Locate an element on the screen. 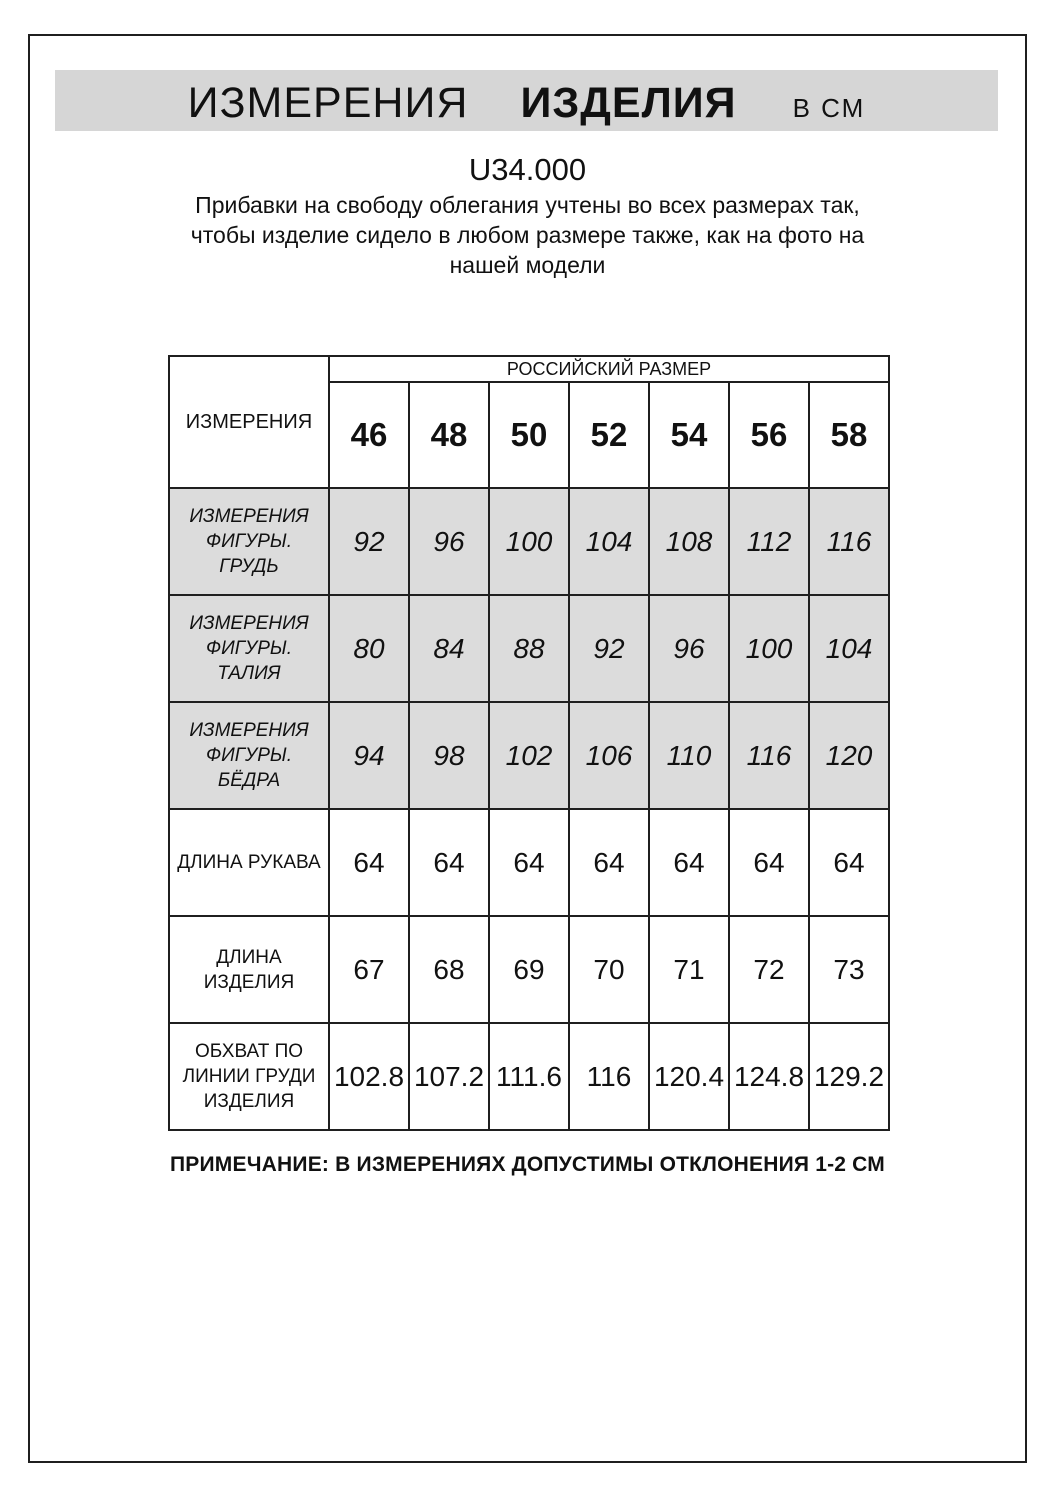  group-header-row: ИЗМЕРЕНИЯ РОССИЙСКИЙ РАЗМЕР is located at coordinates (529, 422).